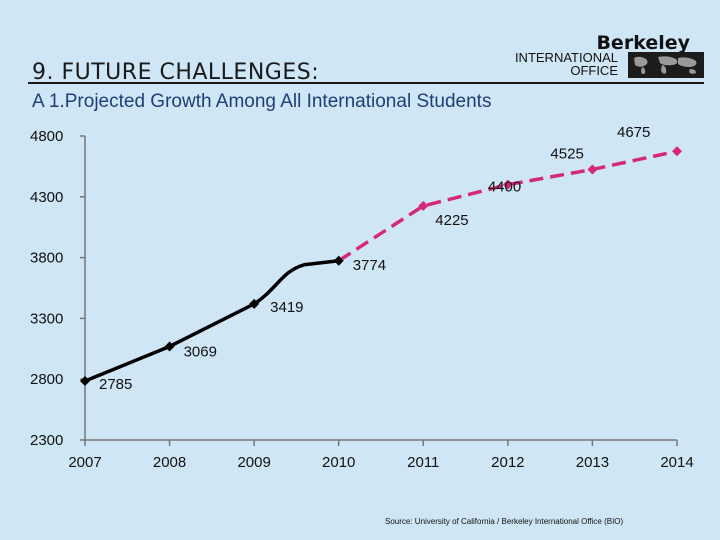  Describe the element at coordinates (46, 197) in the screenshot. I see `y-tick-label: 4300` at that location.